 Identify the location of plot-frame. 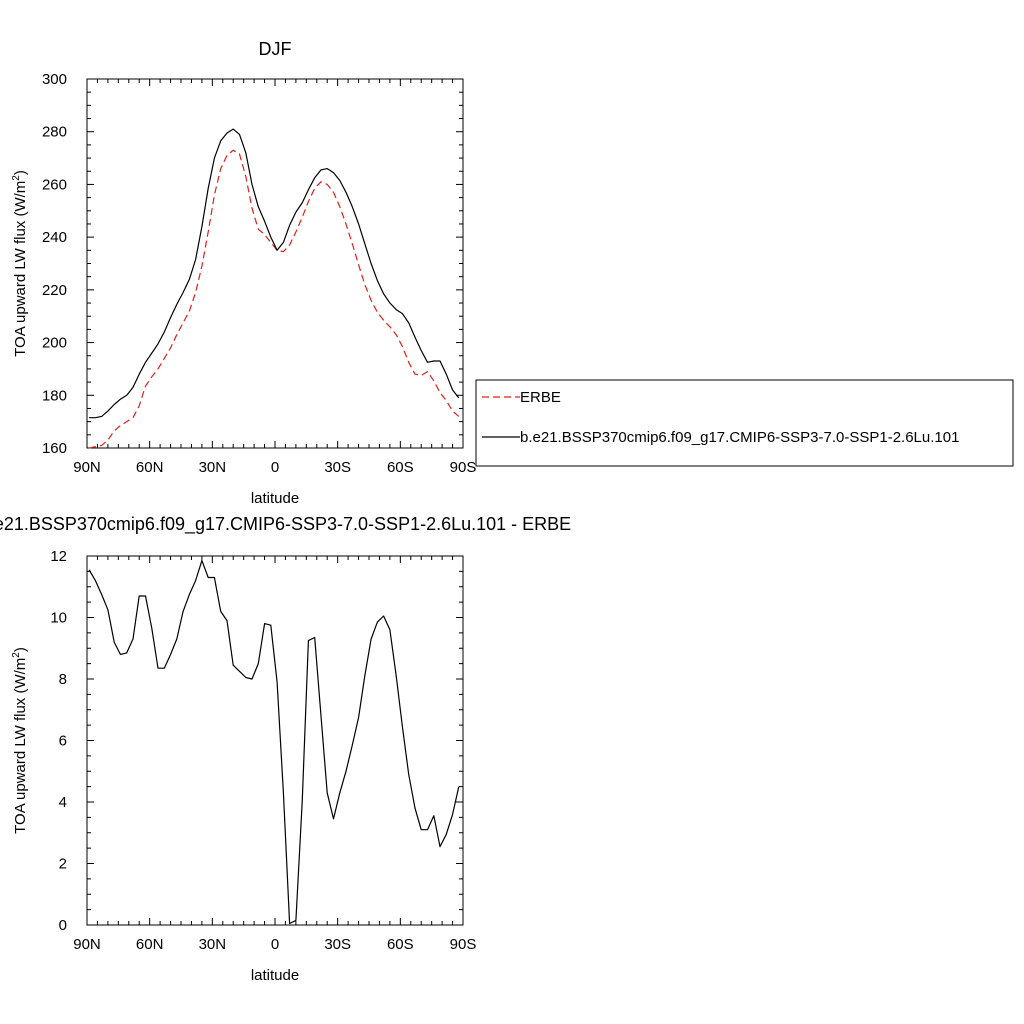
(275, 740).